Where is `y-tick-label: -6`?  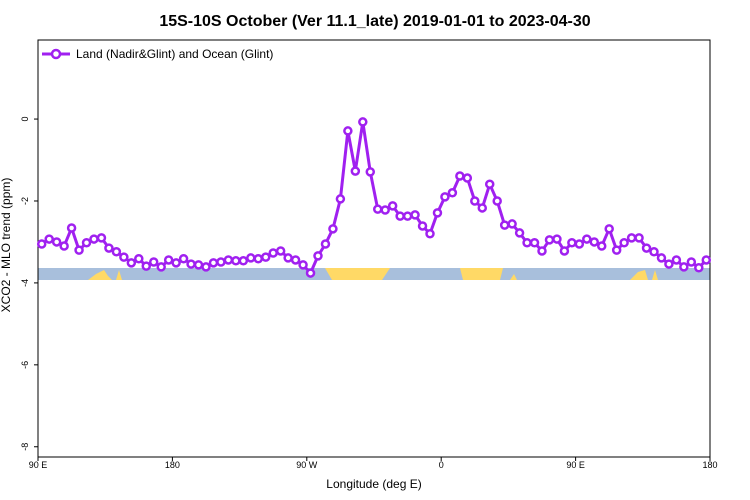
y-tick-label: -6 is located at coordinates (25, 365).